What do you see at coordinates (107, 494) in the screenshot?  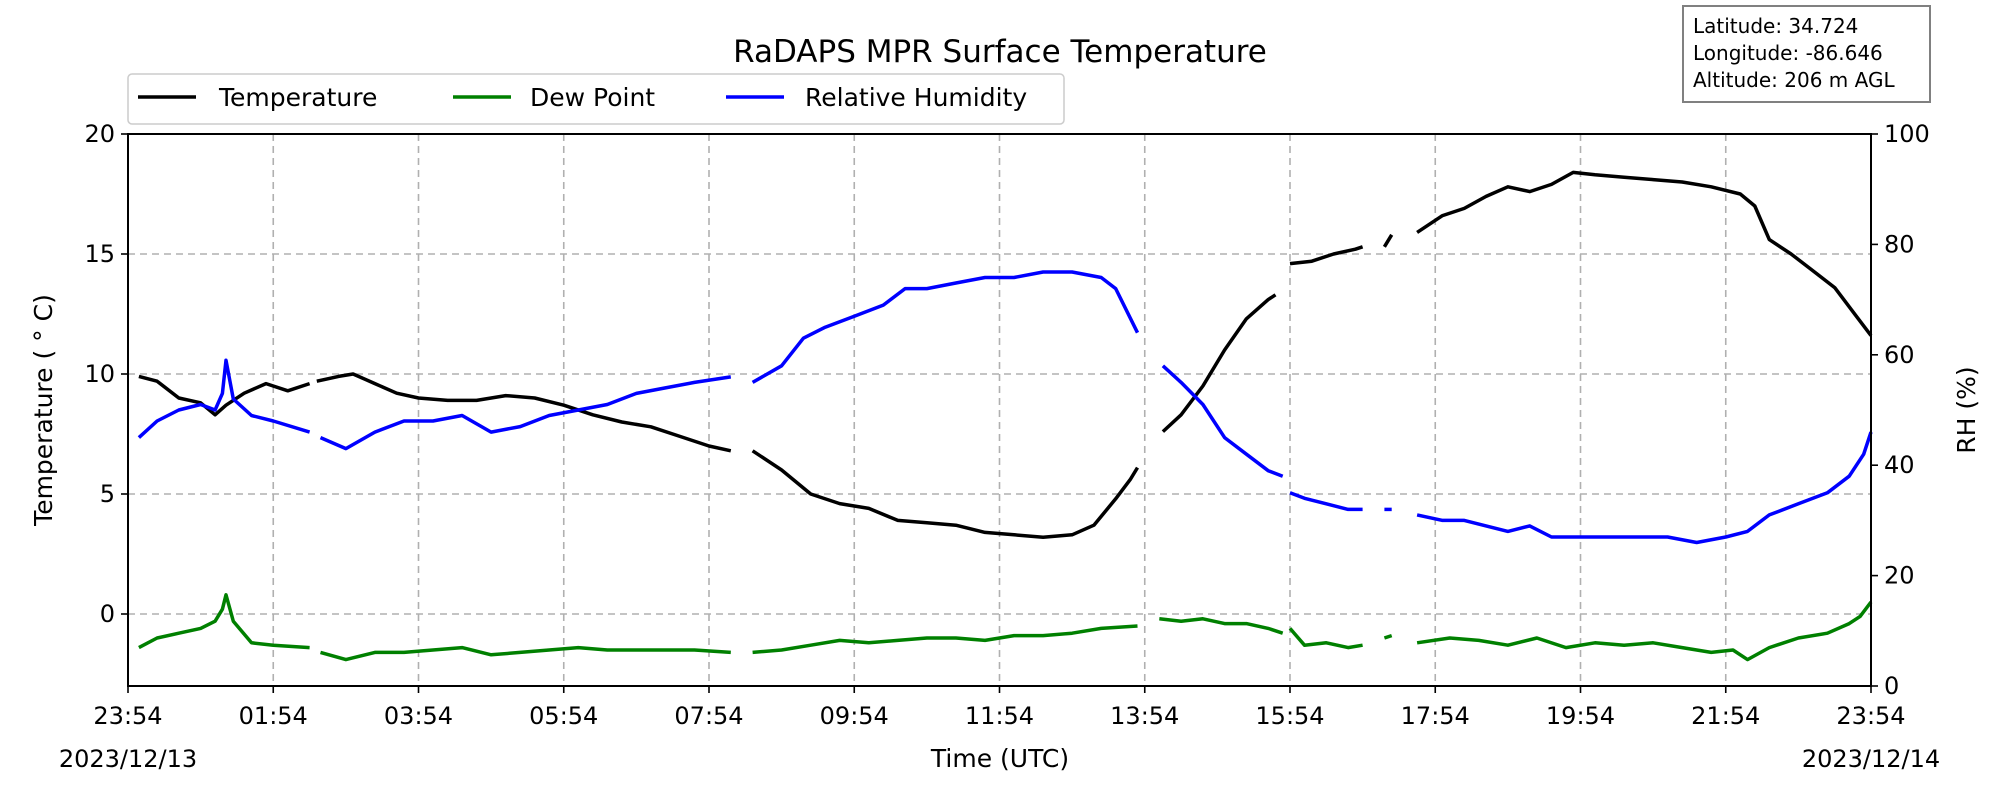 I see `y-tick-label: 5` at bounding box center [107, 494].